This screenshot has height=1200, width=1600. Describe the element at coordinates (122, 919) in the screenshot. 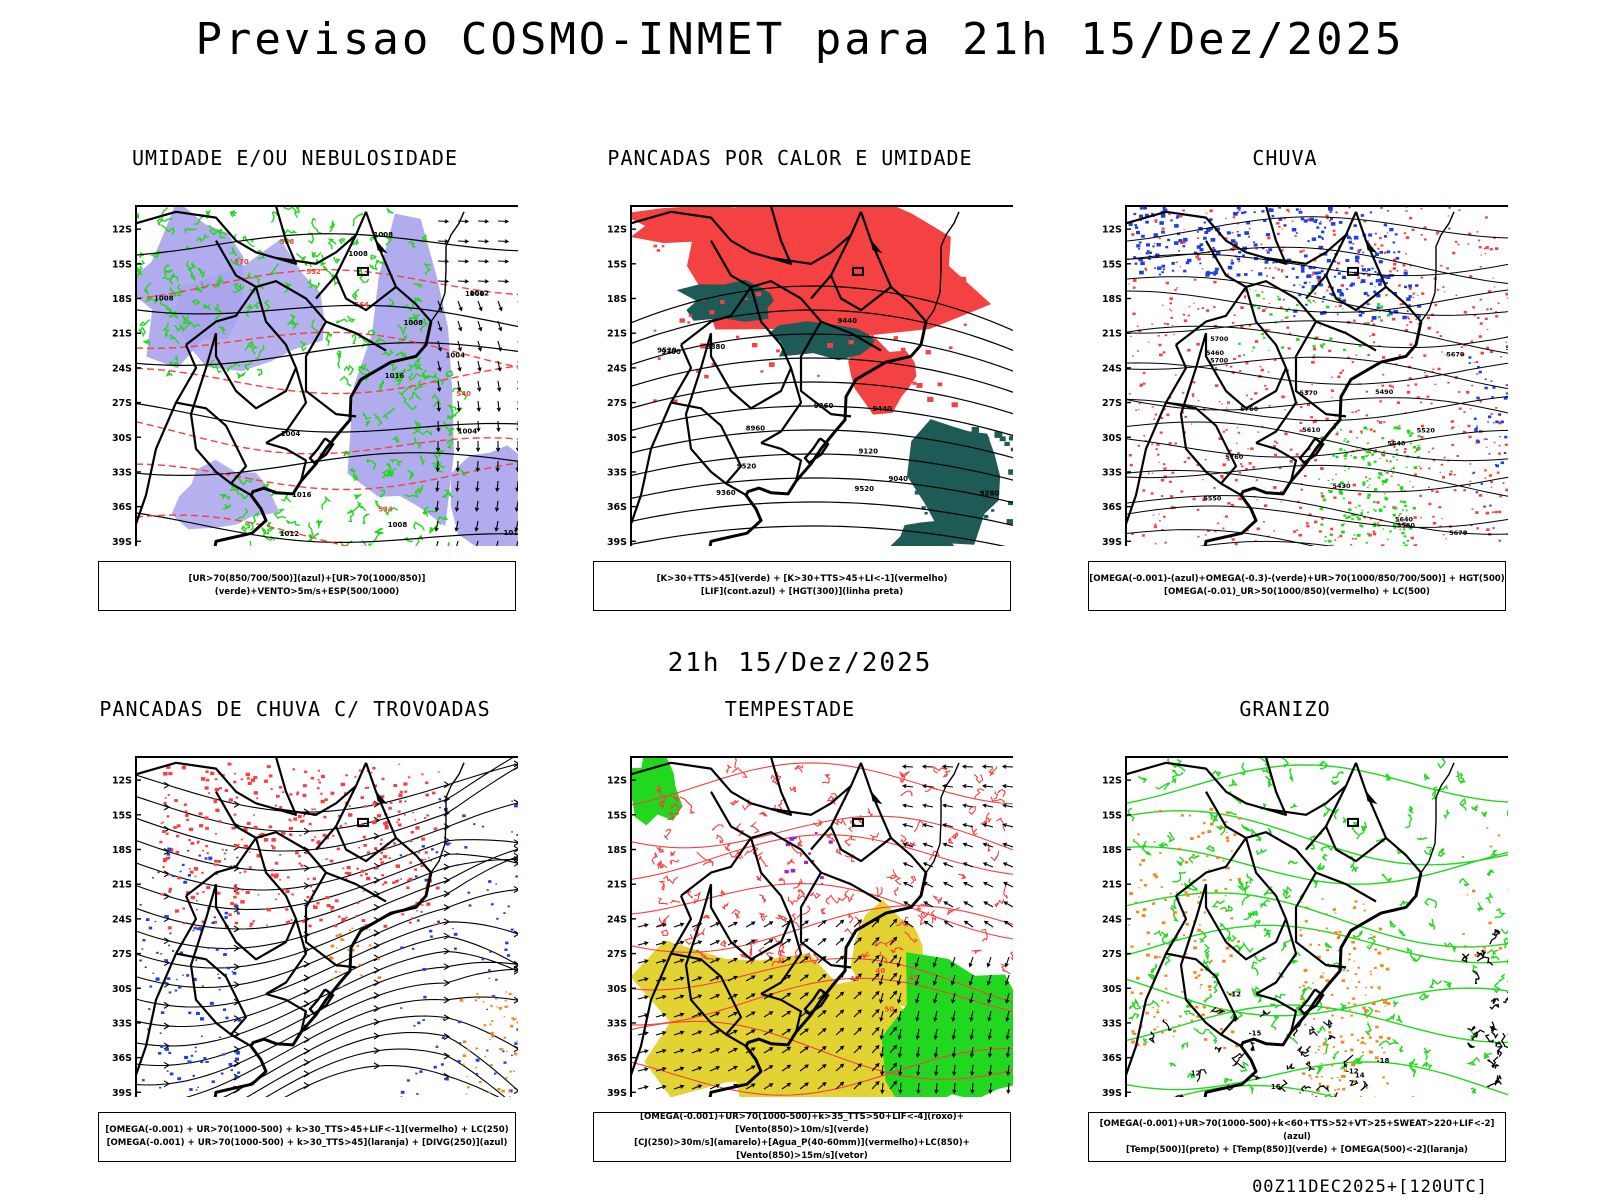

I see `lat-label: 24S` at that location.